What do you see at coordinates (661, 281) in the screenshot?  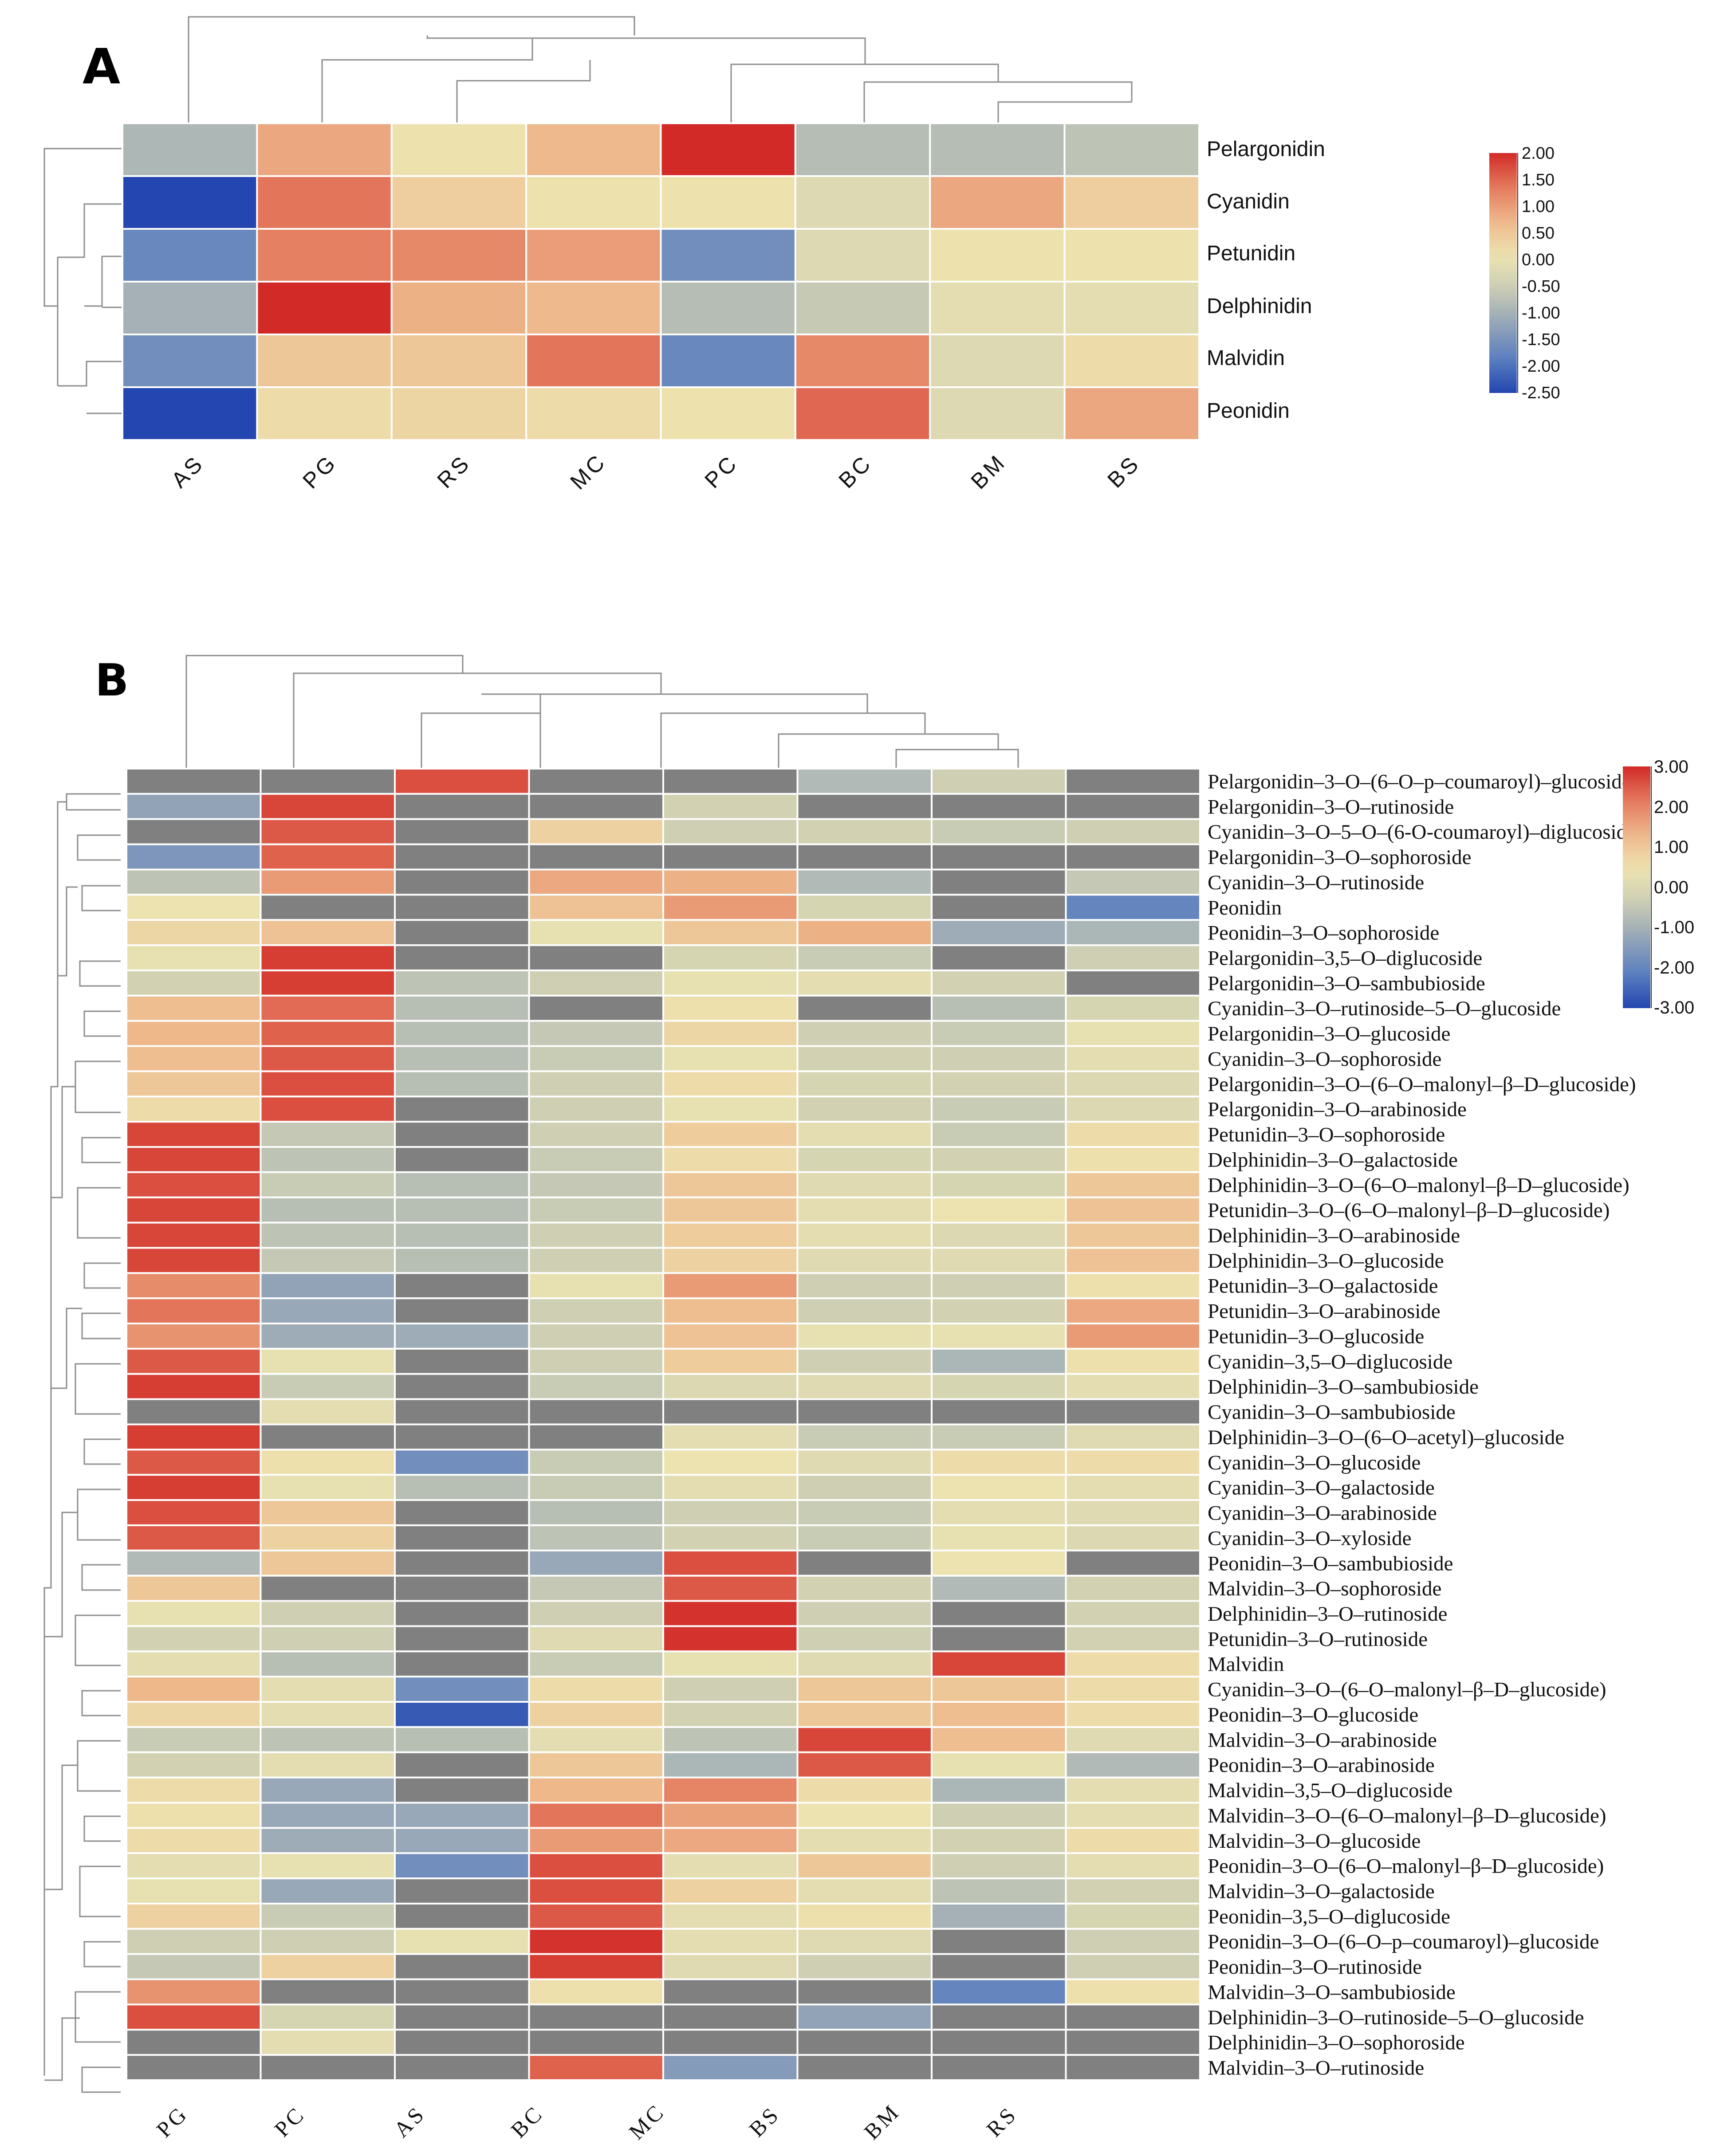 I see `panel-a-cells` at bounding box center [661, 281].